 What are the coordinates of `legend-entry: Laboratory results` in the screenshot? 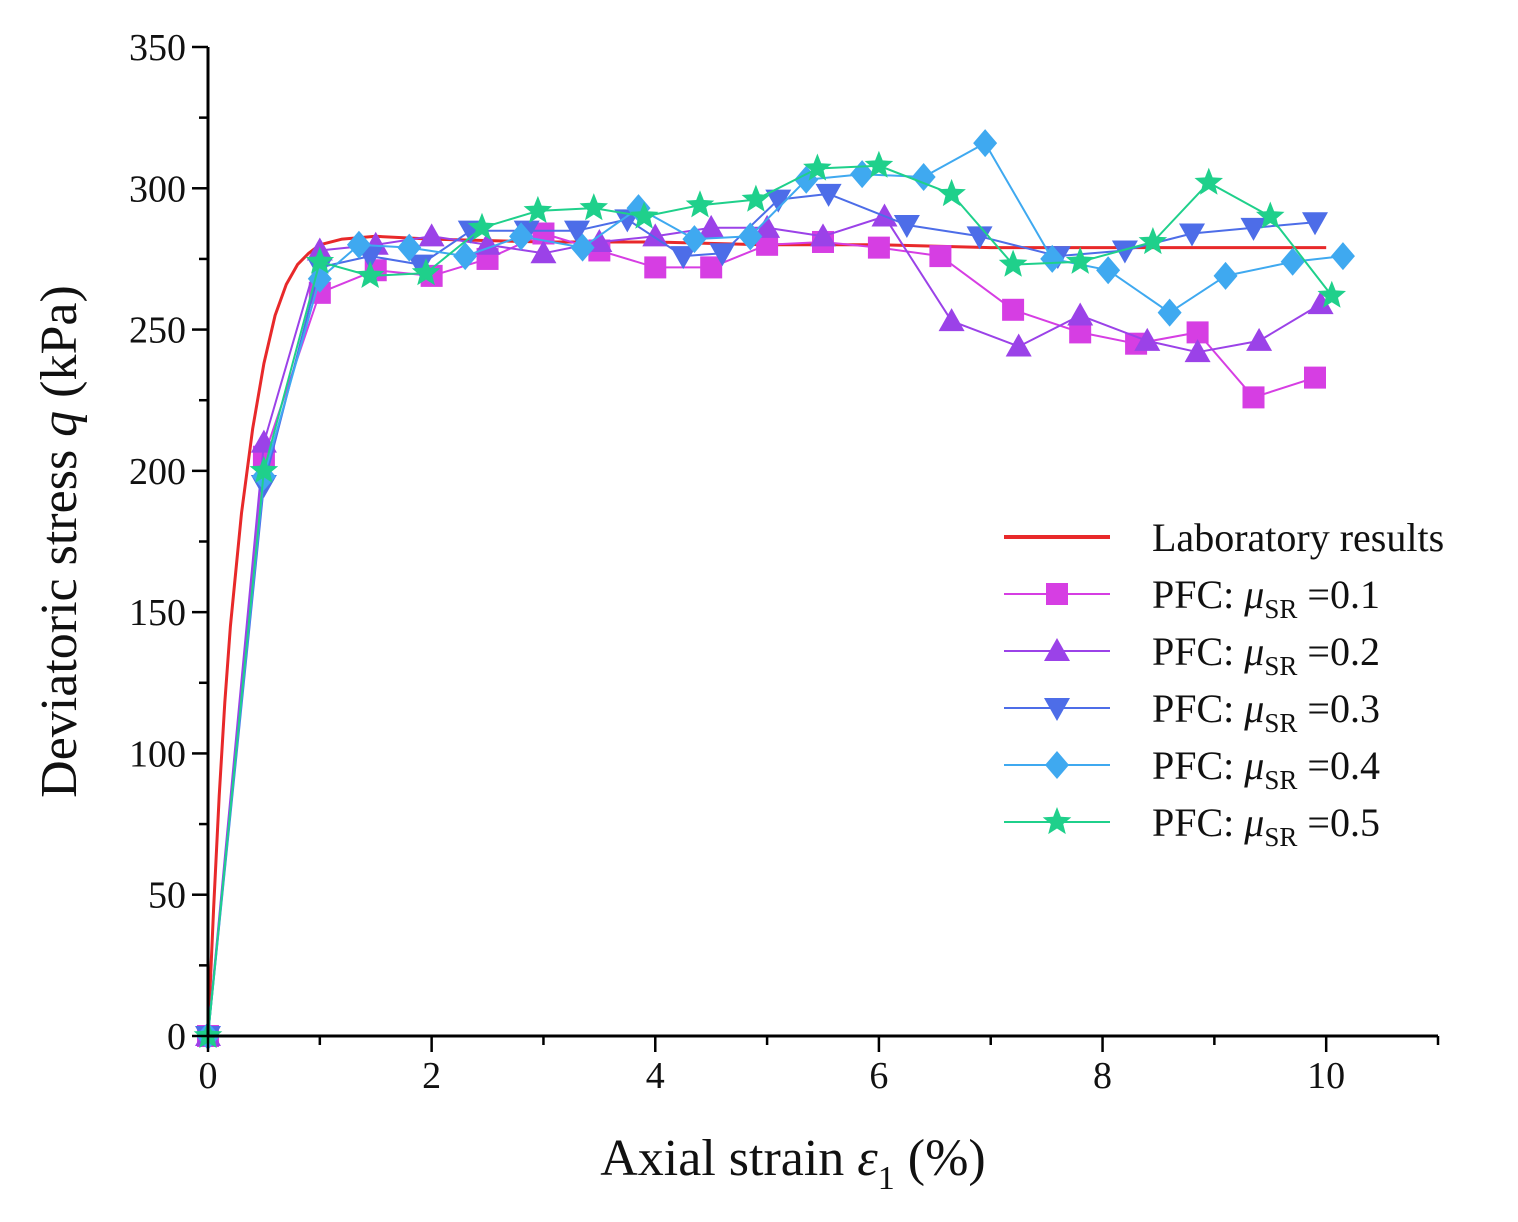 It's located at (1224, 537).